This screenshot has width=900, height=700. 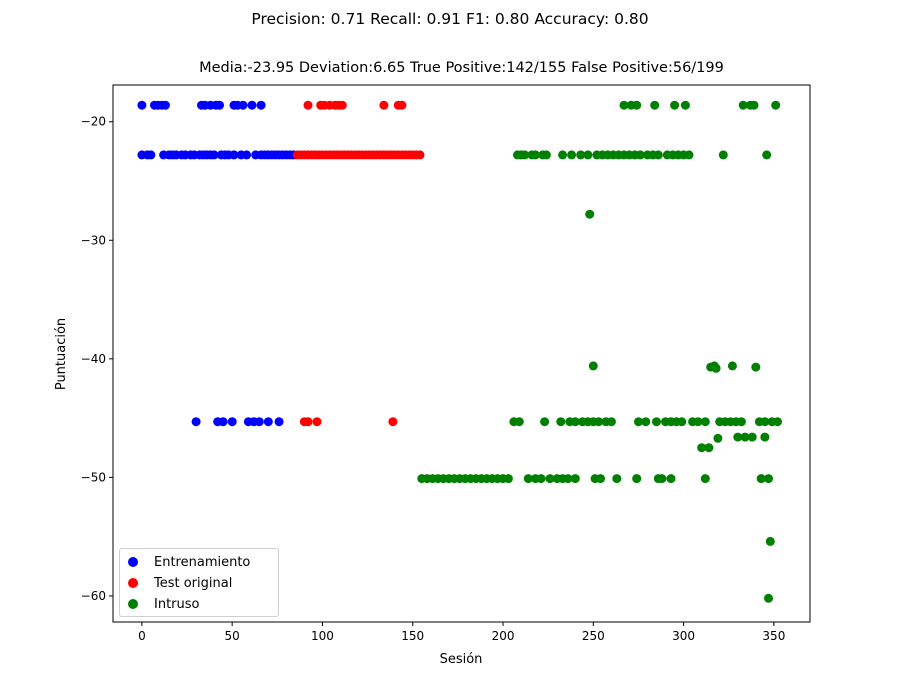 I want to click on x-tick-label-4: 200, so click(x=503, y=636).